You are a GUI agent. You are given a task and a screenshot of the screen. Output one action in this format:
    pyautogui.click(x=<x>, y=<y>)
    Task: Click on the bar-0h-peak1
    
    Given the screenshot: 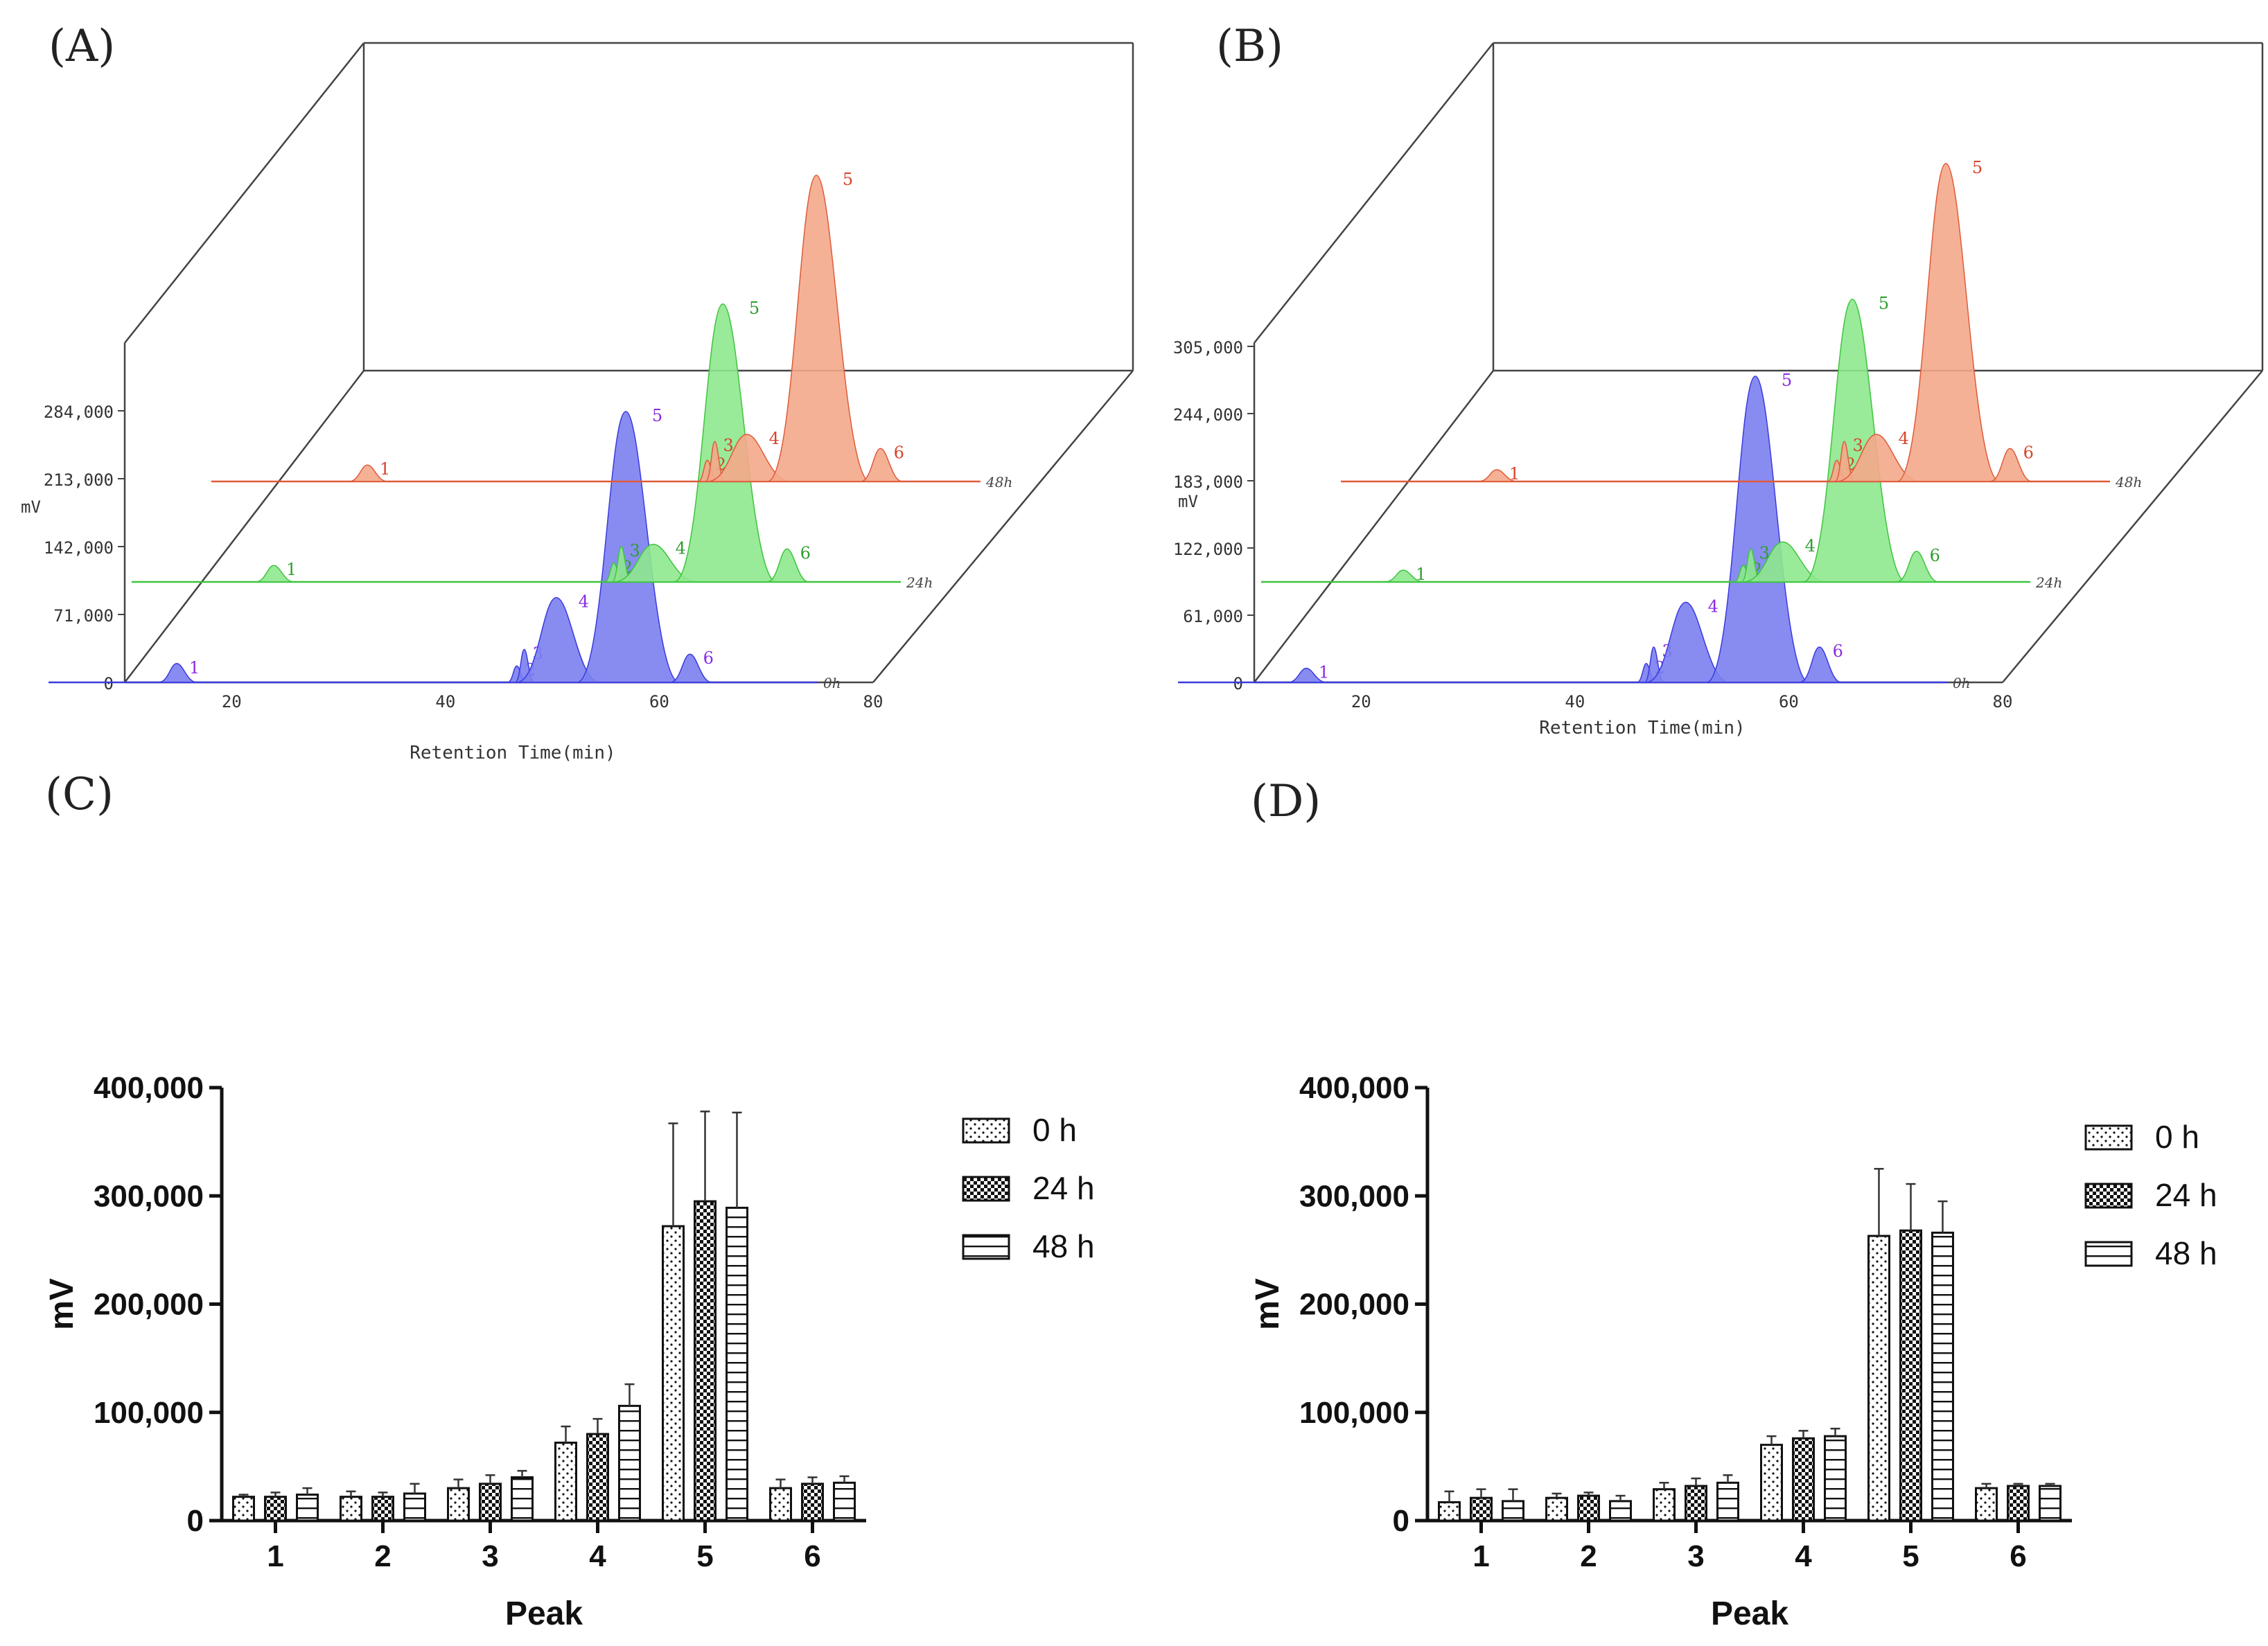 What is the action you would take?
    pyautogui.click(x=1449, y=1512)
    